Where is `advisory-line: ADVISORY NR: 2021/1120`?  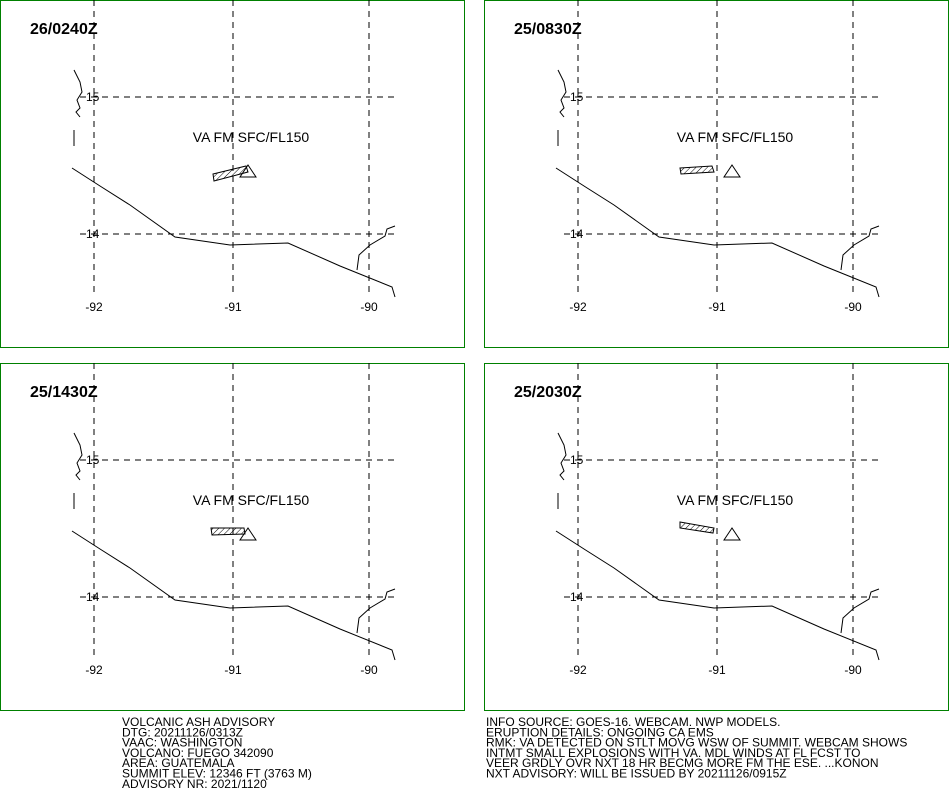
advisory-line: ADVISORY NR: 2021/1120 is located at coordinates (194, 784).